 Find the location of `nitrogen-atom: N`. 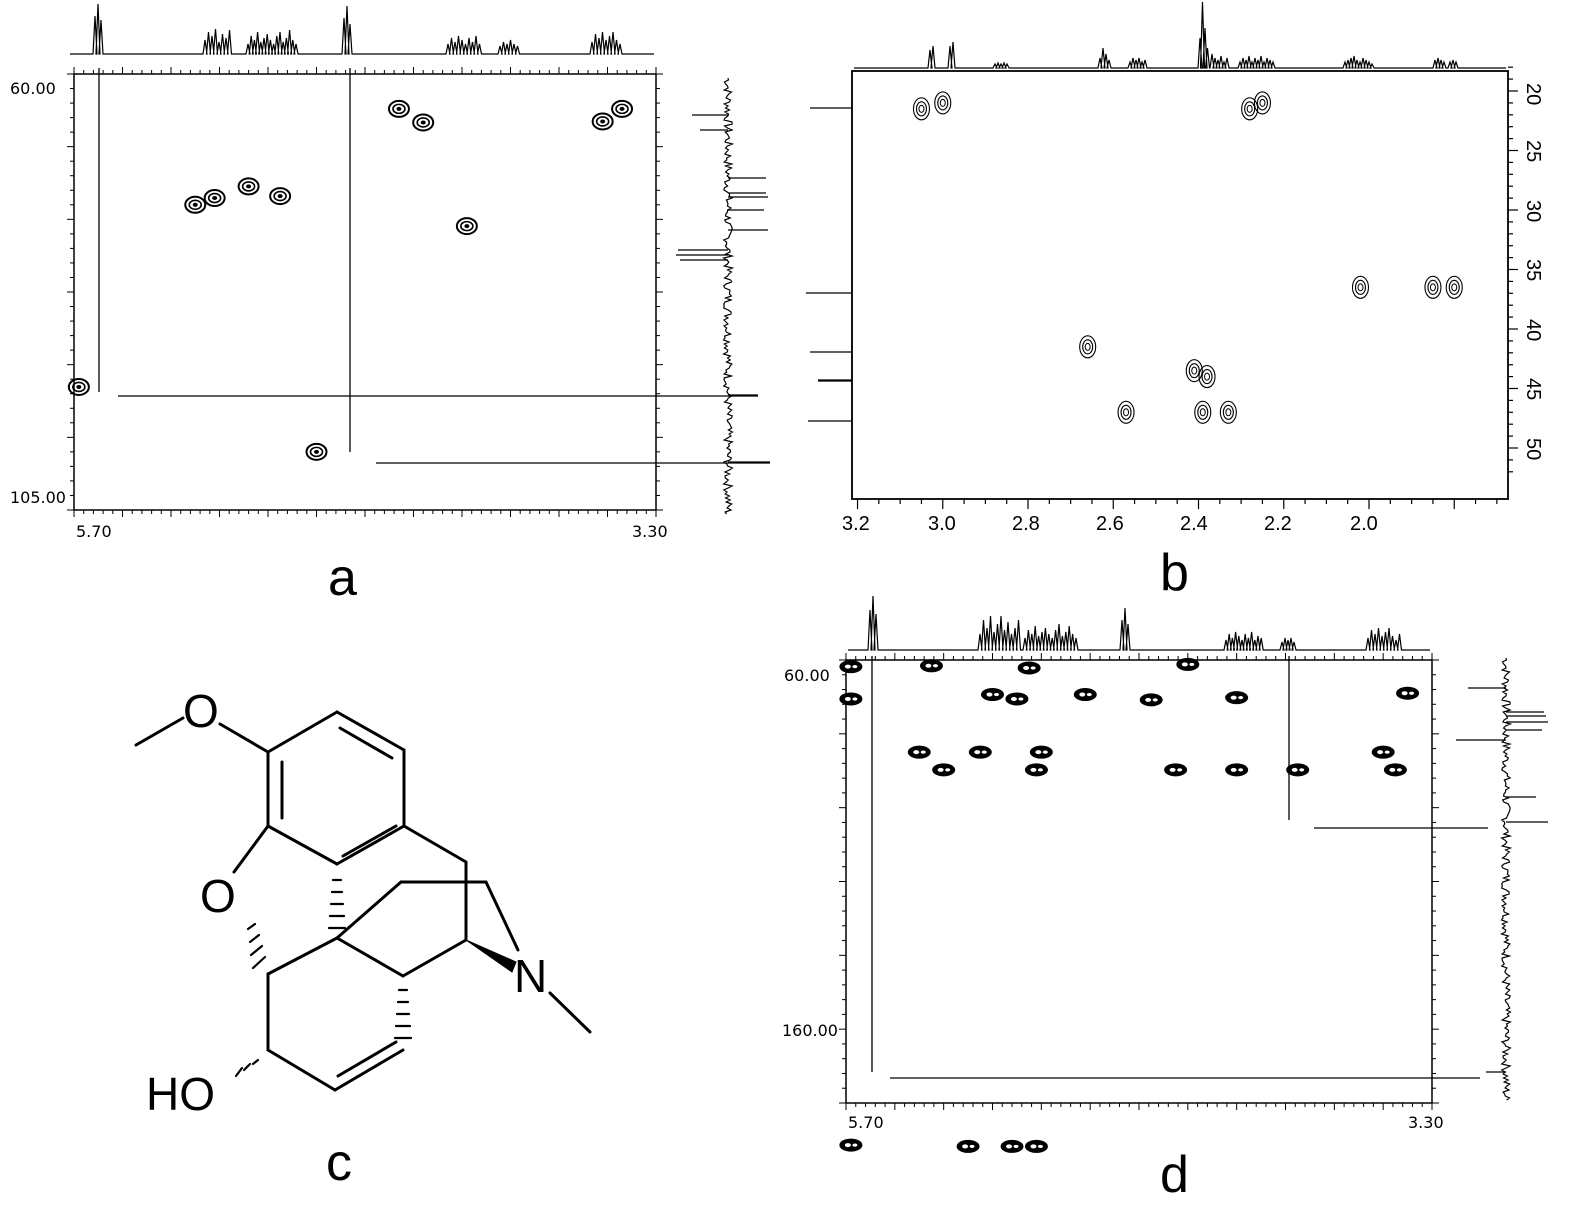

nitrogen-atom: N is located at coordinates (530, 976).